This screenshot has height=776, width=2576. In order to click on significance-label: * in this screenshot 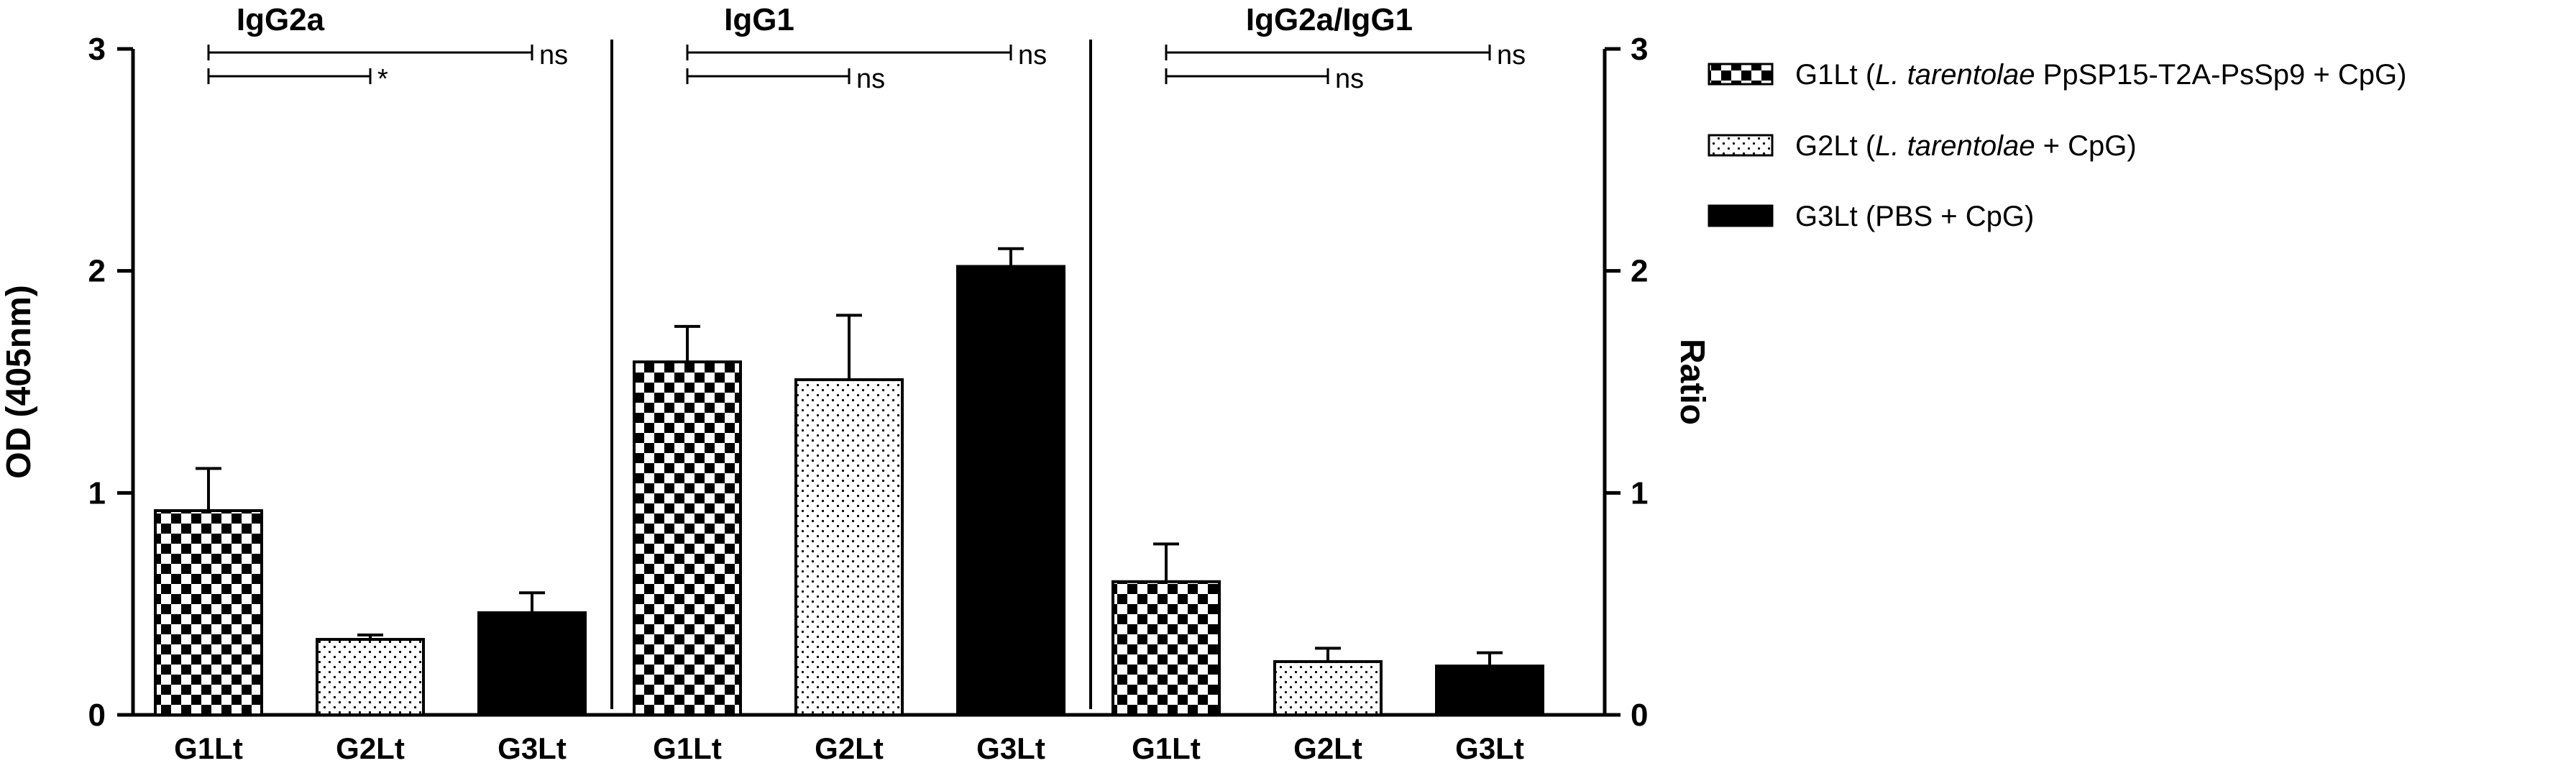, I will do `click(382, 79)`.